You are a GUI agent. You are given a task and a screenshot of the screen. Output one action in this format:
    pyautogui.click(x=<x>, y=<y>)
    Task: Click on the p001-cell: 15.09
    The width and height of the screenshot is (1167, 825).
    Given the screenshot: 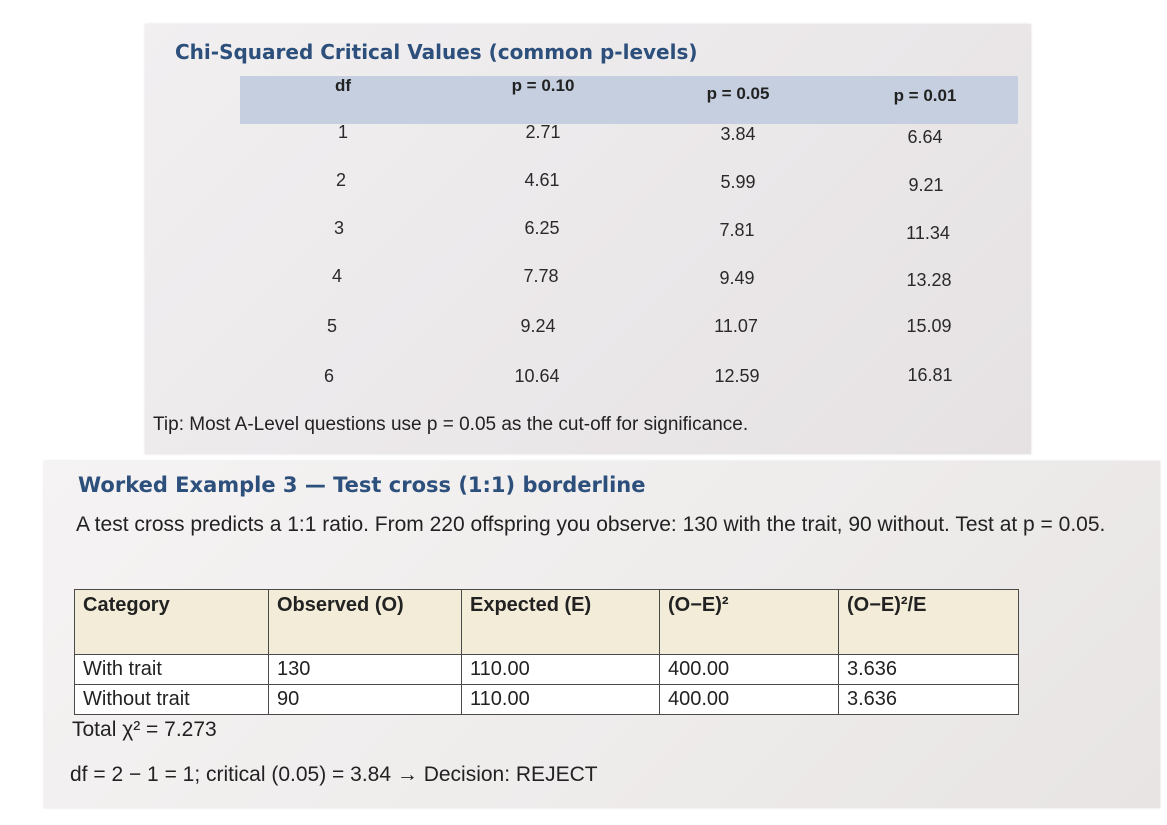 What is the action you would take?
    pyautogui.click(x=929, y=326)
    